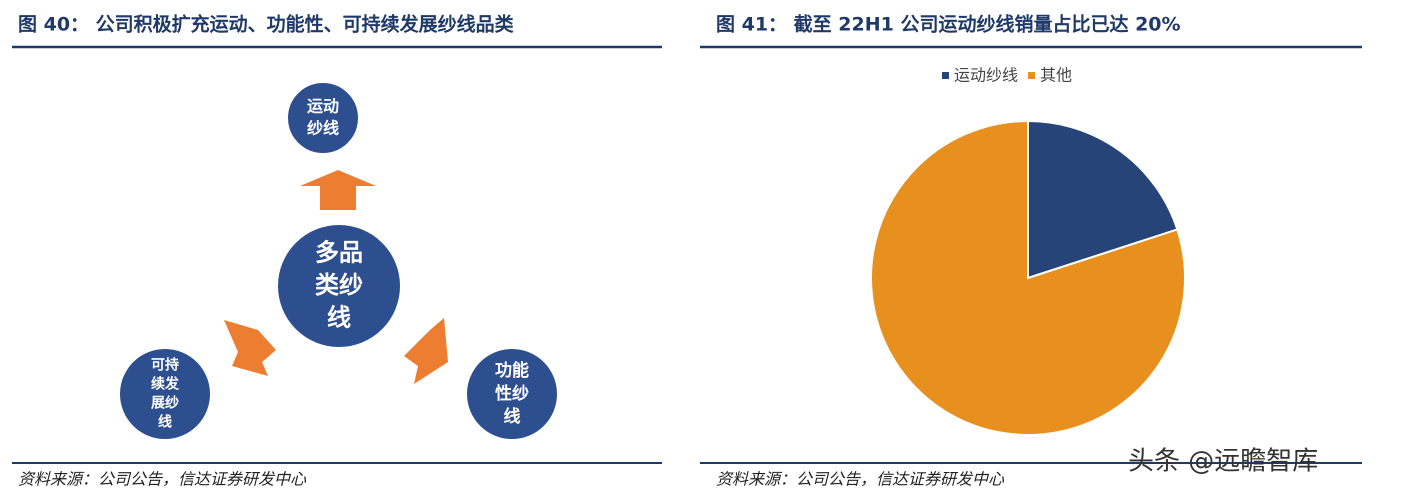 This screenshot has height=499, width=1403. I want to click on legend-label: 运动纱线, so click(986, 75).